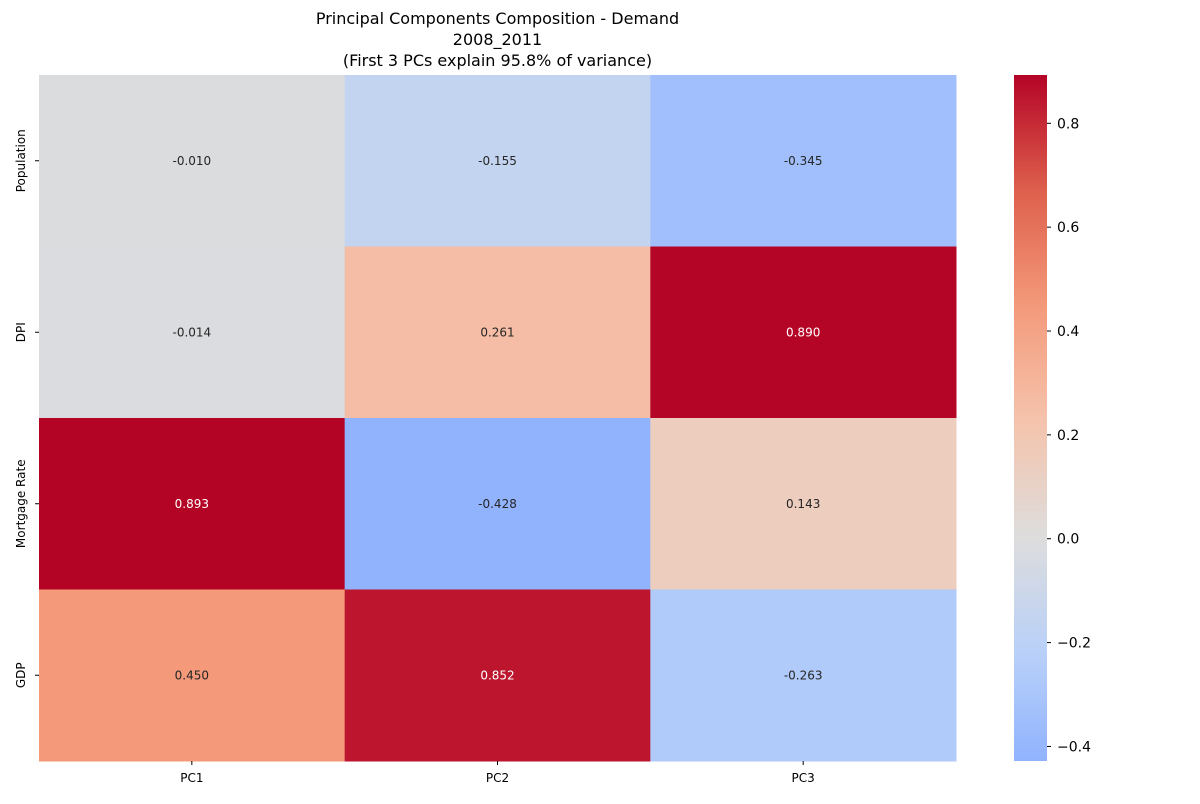 Image resolution: width=1200 pixels, height=804 pixels. What do you see at coordinates (497, 778) in the screenshot?
I see `x-tick-label: PC2` at bounding box center [497, 778].